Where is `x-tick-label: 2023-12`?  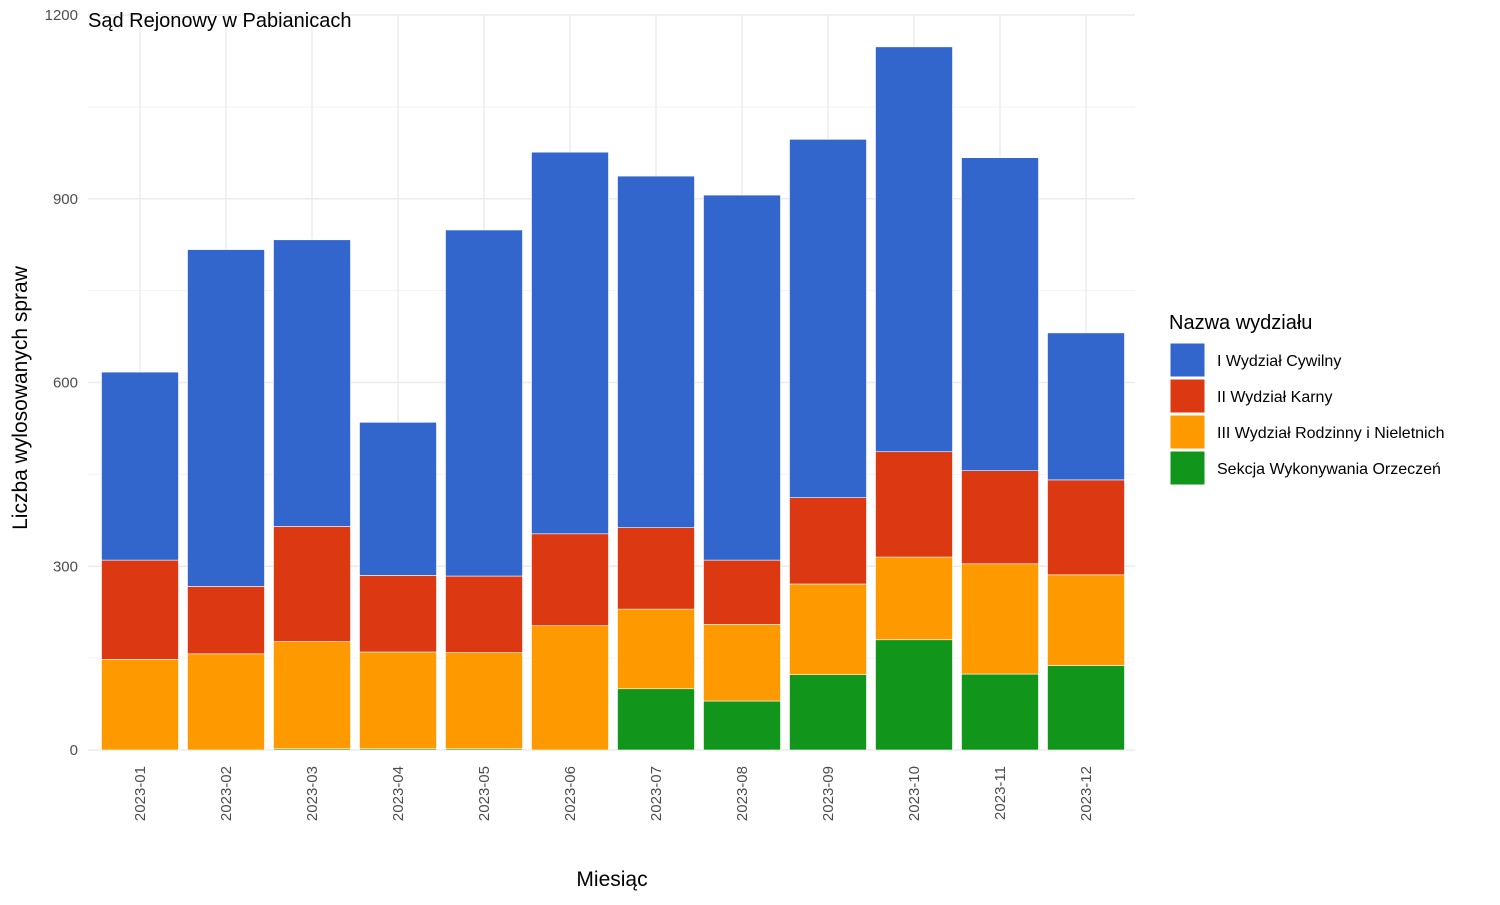 x-tick-label: 2023-12 is located at coordinates (1086, 793).